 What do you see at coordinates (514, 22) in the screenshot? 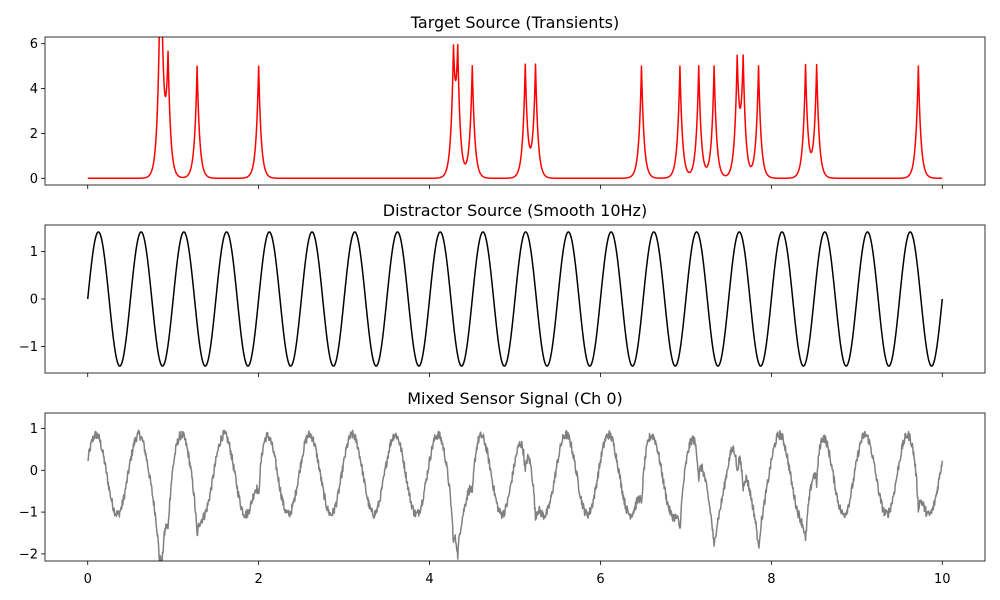
I see `panel-title: Target Source (Transients)` at bounding box center [514, 22].